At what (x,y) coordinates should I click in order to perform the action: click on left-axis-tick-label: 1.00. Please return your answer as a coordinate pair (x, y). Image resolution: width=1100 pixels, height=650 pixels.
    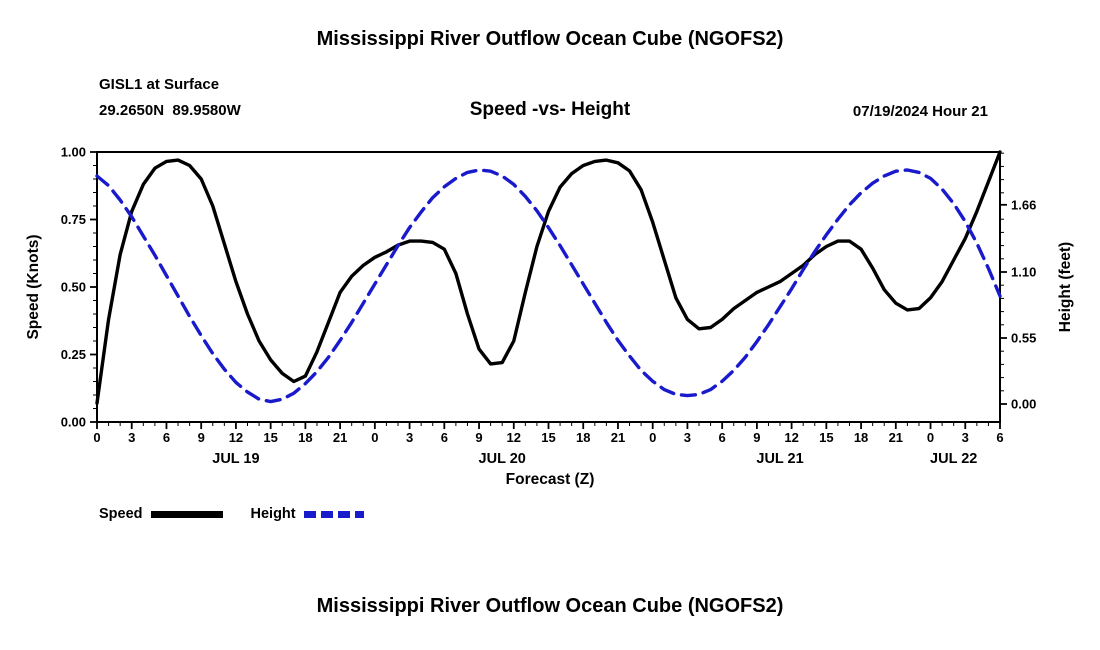
    Looking at the image, I should click on (73, 152).